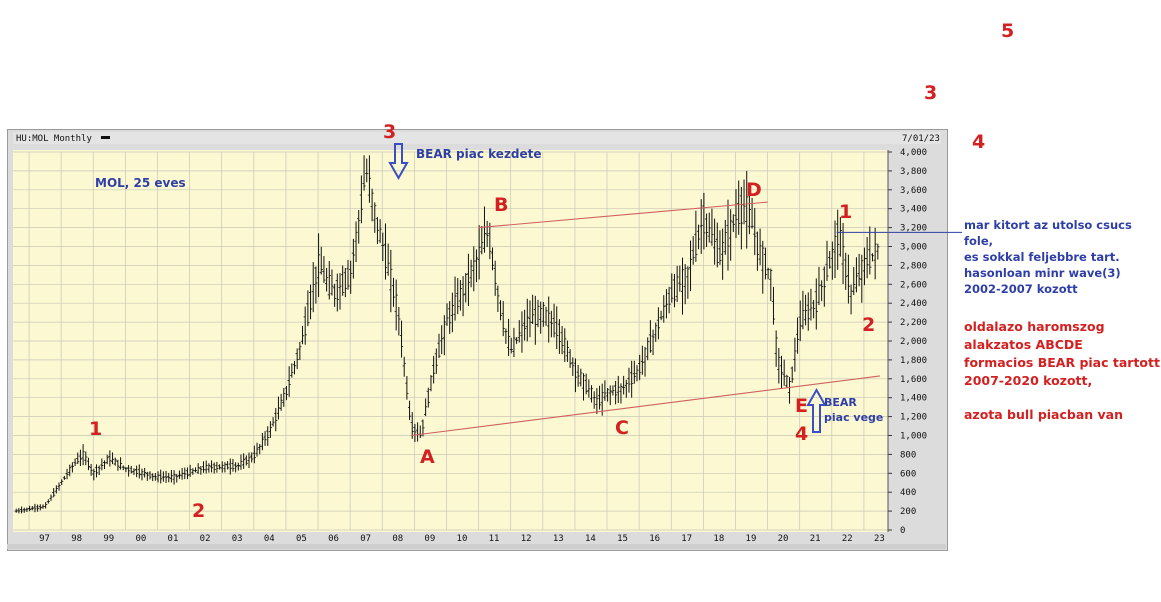 This screenshot has height=602, width=1161. I want to click on wave-label-E: E, so click(801, 406).